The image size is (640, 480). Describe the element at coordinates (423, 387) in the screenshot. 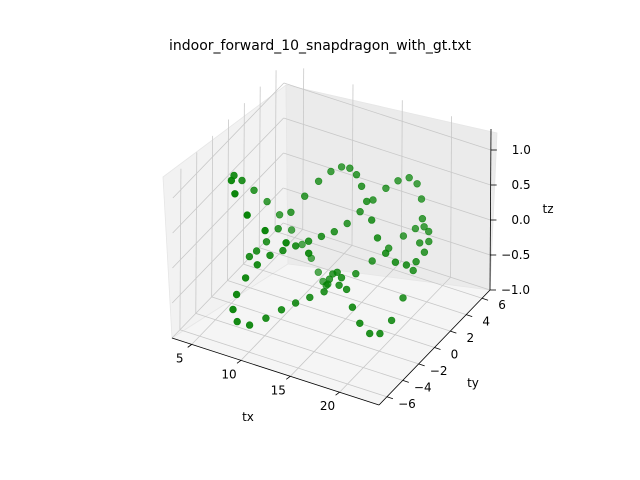

I see `y-tick-label: −4` at that location.